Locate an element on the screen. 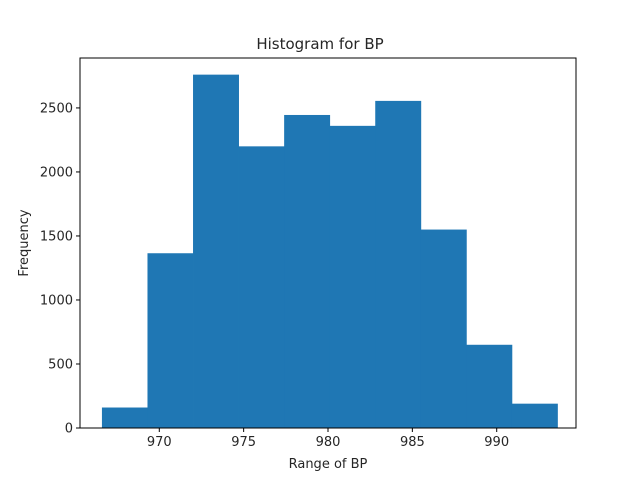 The image size is (640, 480). y-axis-ticks: 0 500 1000 1500 2000 2500 is located at coordinates (60, 269).